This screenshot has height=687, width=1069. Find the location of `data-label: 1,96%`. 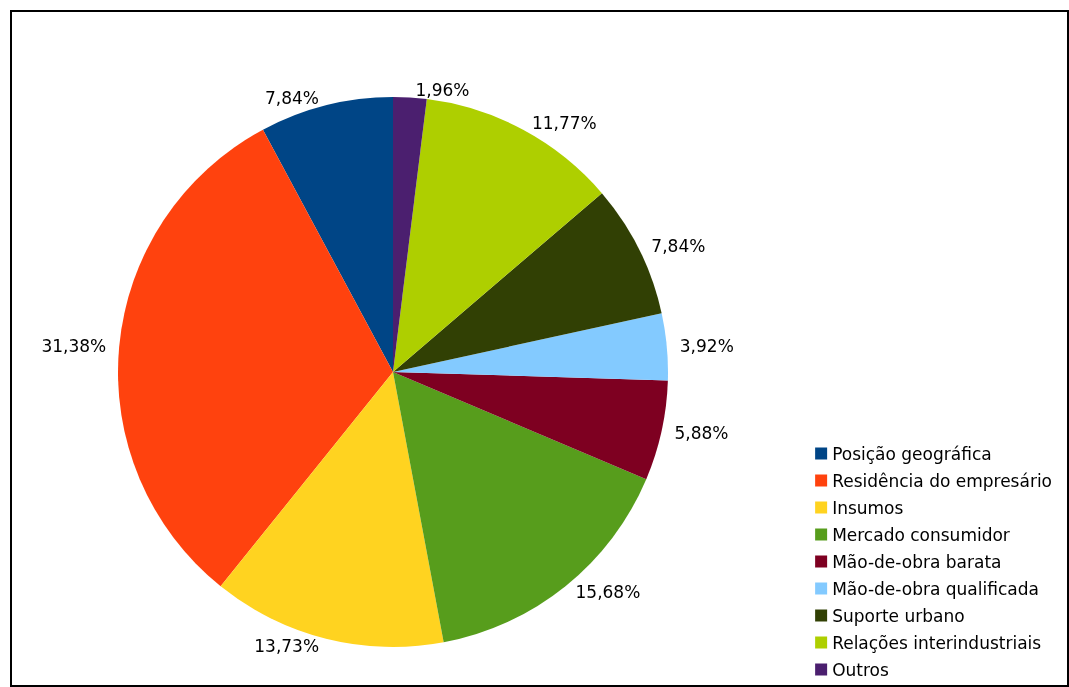

data-label: 1,96% is located at coordinates (442, 89).